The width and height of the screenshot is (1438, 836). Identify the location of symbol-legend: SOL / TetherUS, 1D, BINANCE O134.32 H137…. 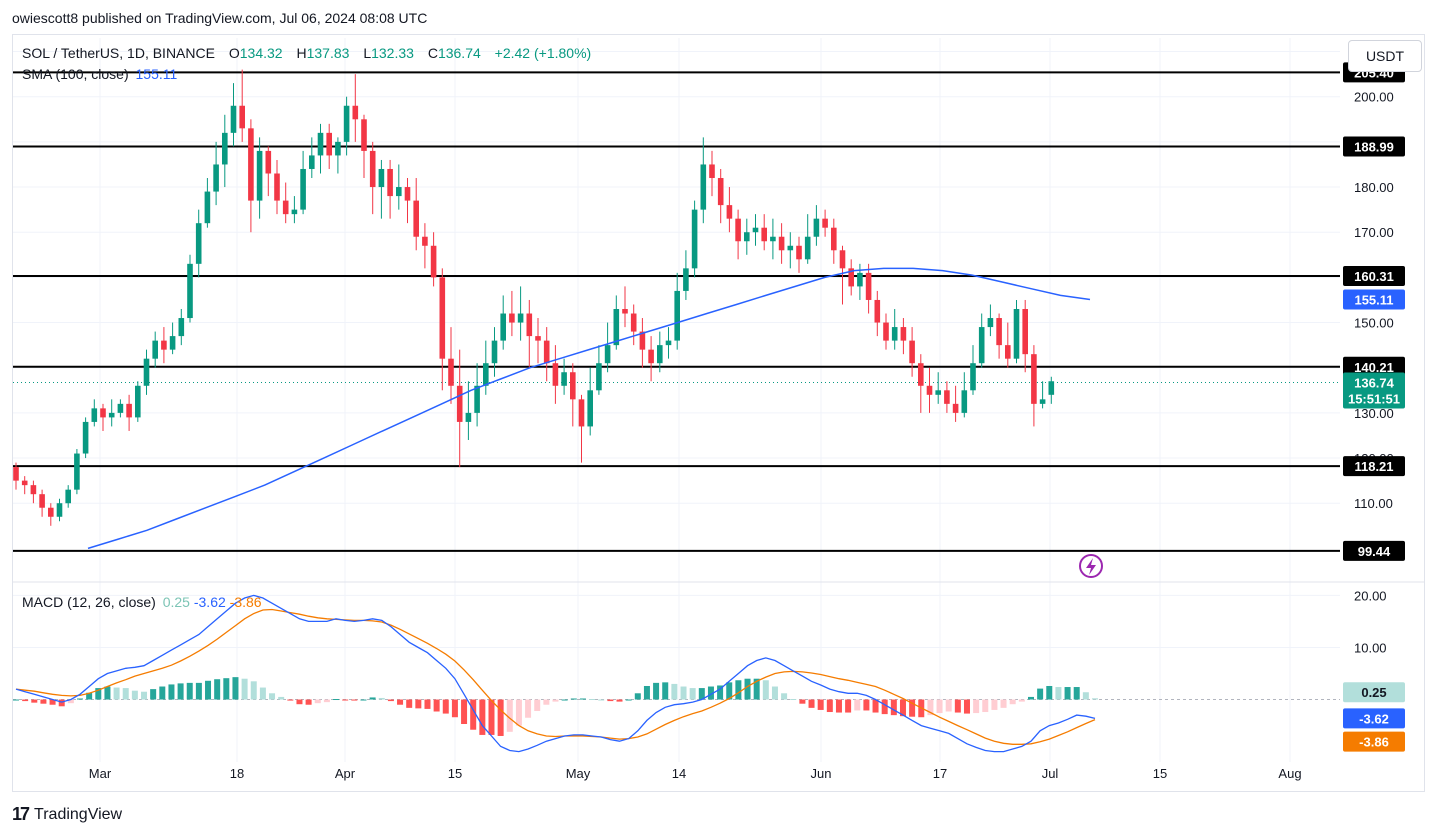
(306, 53).